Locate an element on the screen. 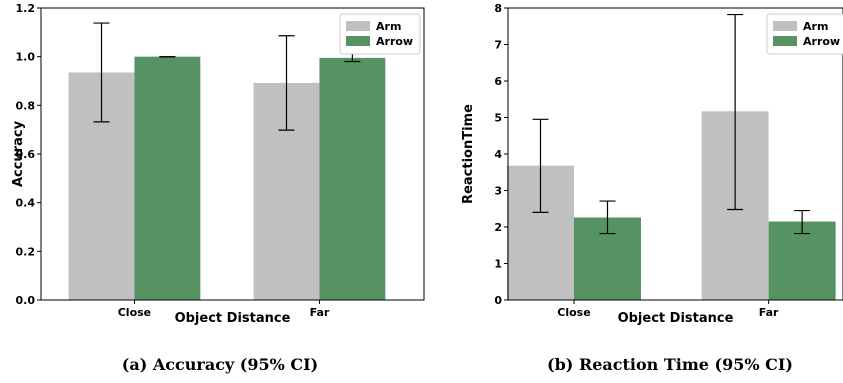 The height and width of the screenshot is (383, 843). accuracy-ytick-label-5: 1.0 is located at coordinates (26, 57).